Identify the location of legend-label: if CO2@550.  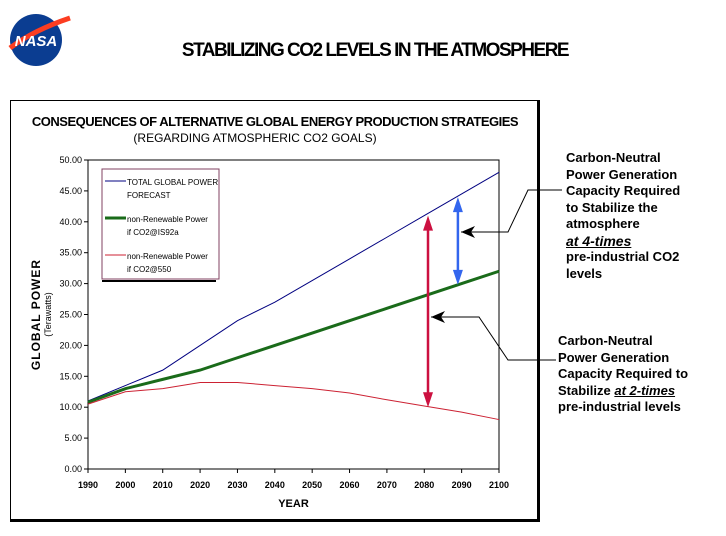
(149, 269).